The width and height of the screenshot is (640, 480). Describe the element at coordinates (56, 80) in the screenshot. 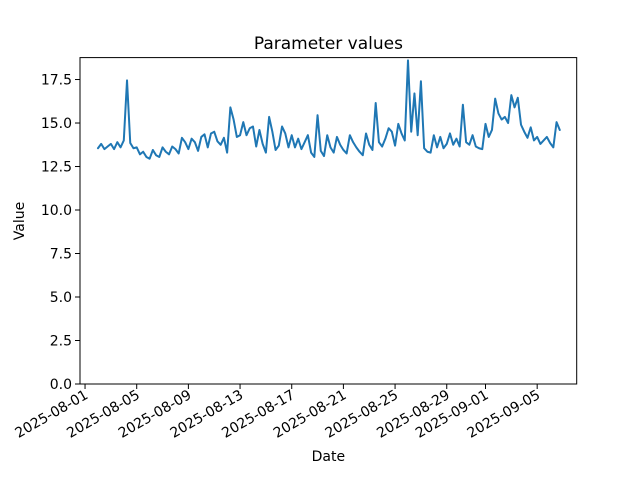

I see `y-tick-label: 17.5` at that location.